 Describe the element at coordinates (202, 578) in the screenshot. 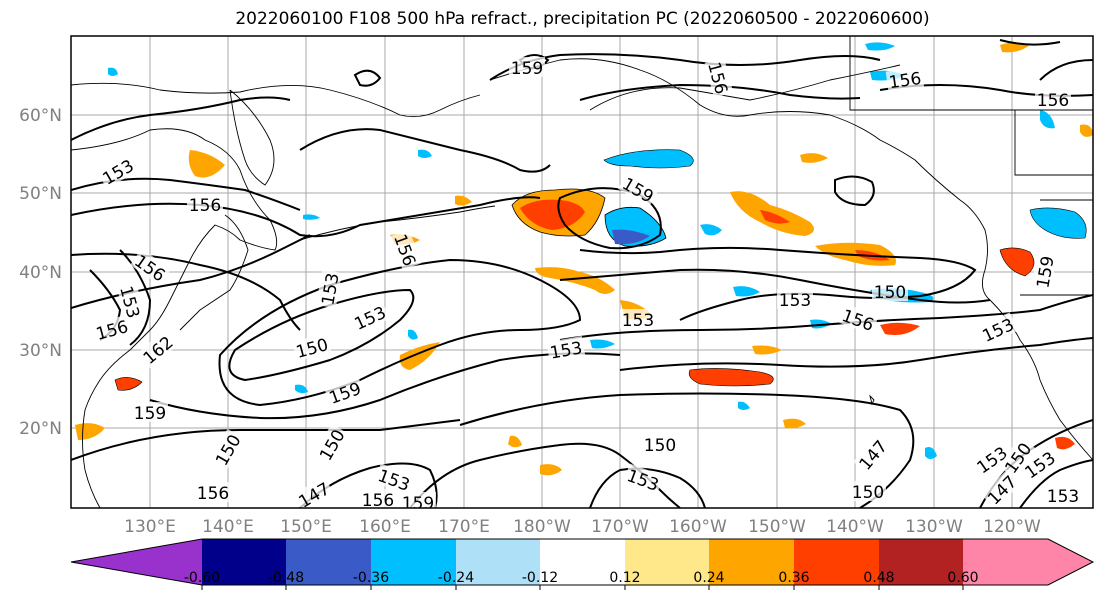

I see `colorbar-tick-label: -0.60` at that location.